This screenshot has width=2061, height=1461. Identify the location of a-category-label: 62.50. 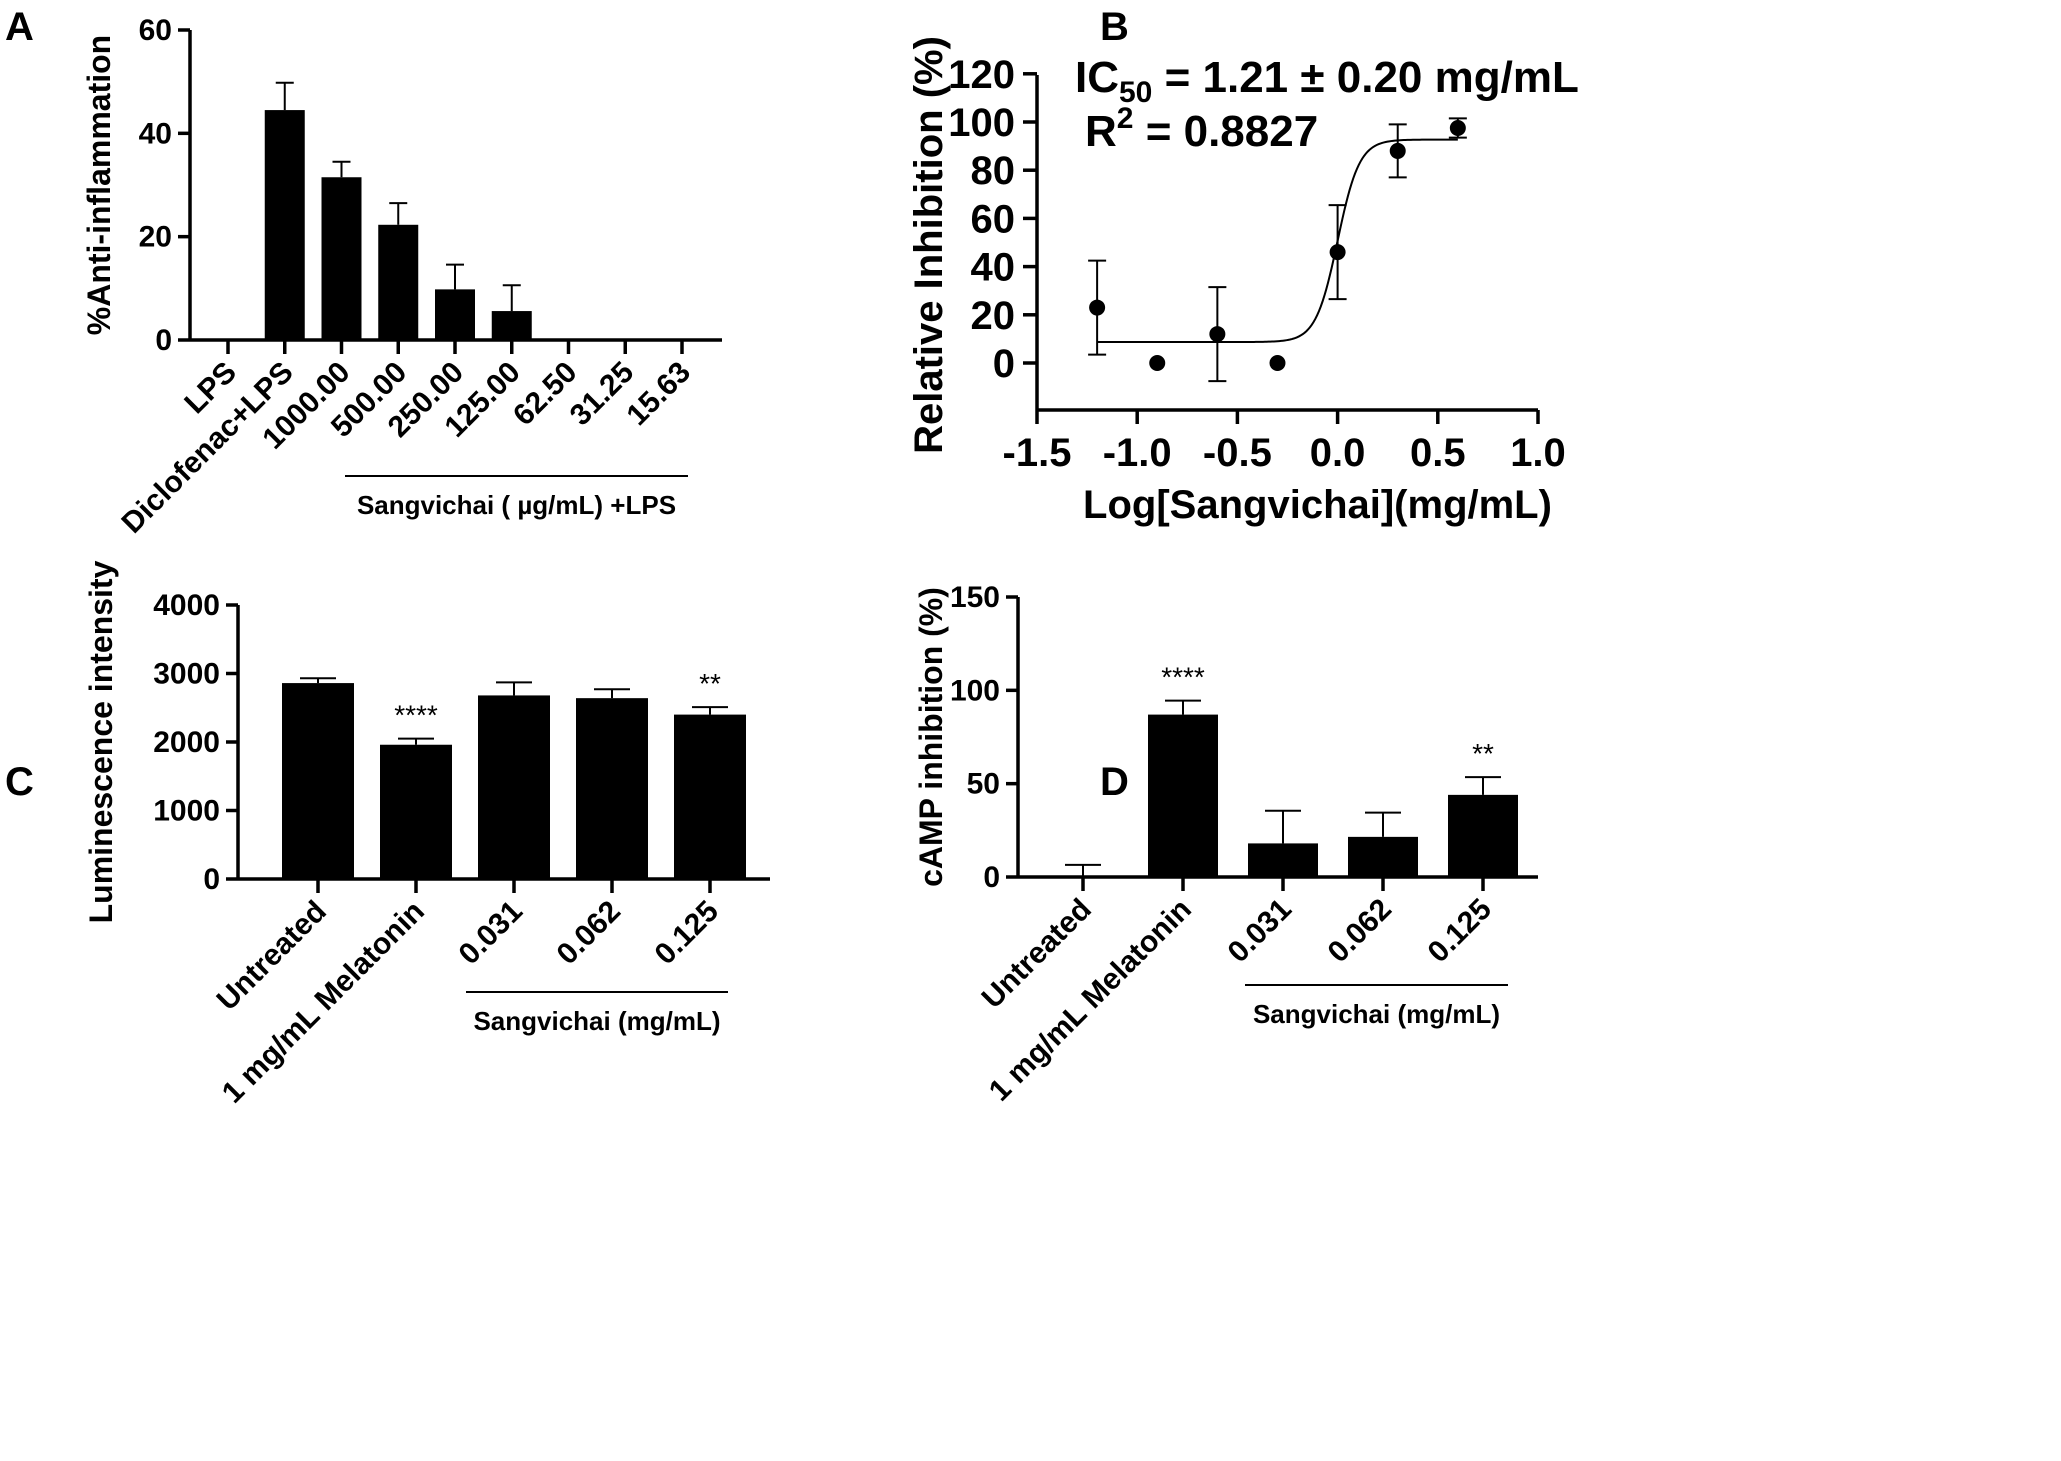
(545, 394).